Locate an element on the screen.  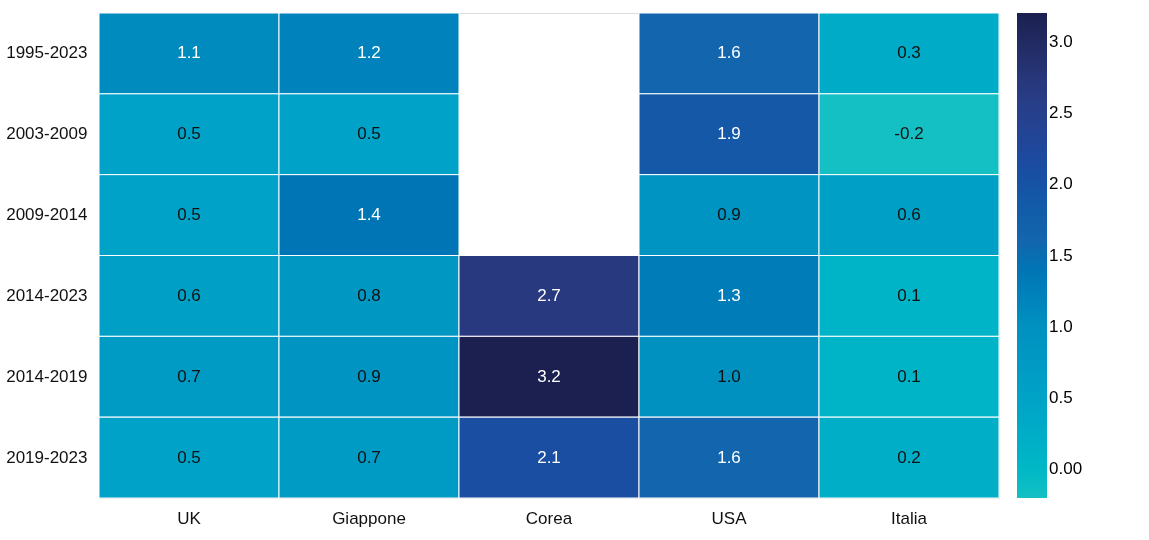
y-tick-label: 2014-2023 is located at coordinates (47, 295).